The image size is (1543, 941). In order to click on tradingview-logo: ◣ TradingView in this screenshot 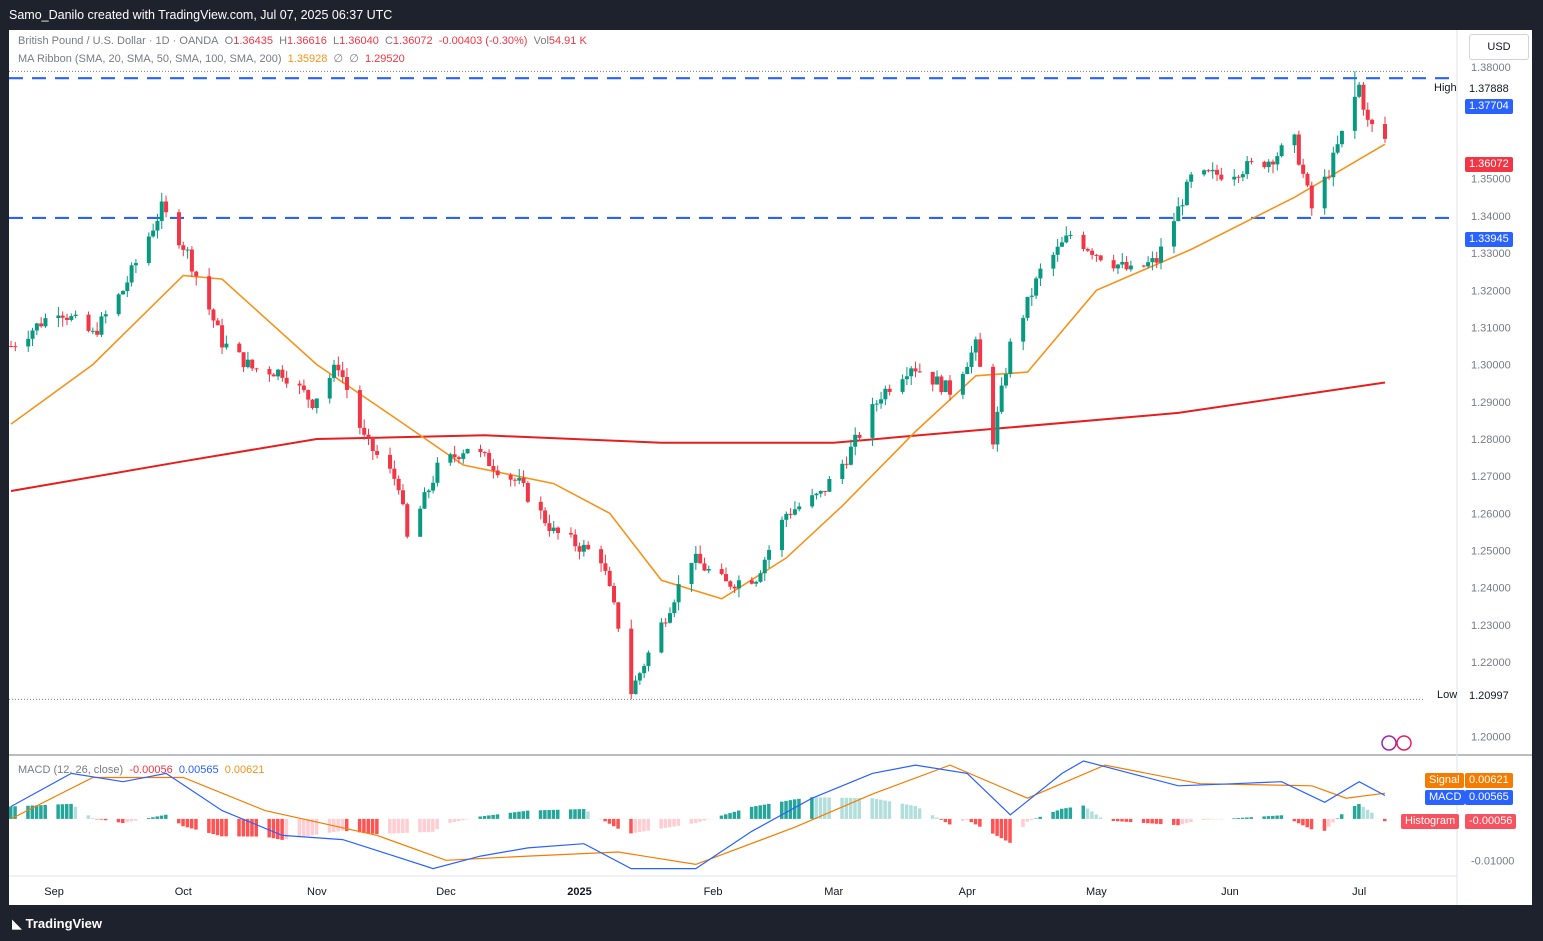, I will do `click(57, 924)`.